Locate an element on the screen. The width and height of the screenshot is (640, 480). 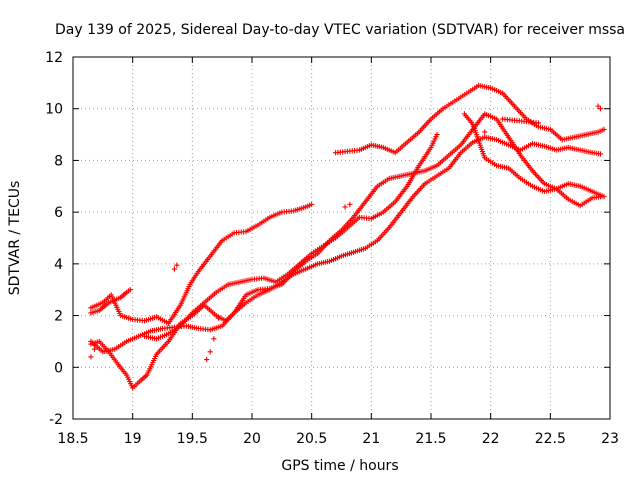
y-tick-label: 10 is located at coordinates (54, 110).